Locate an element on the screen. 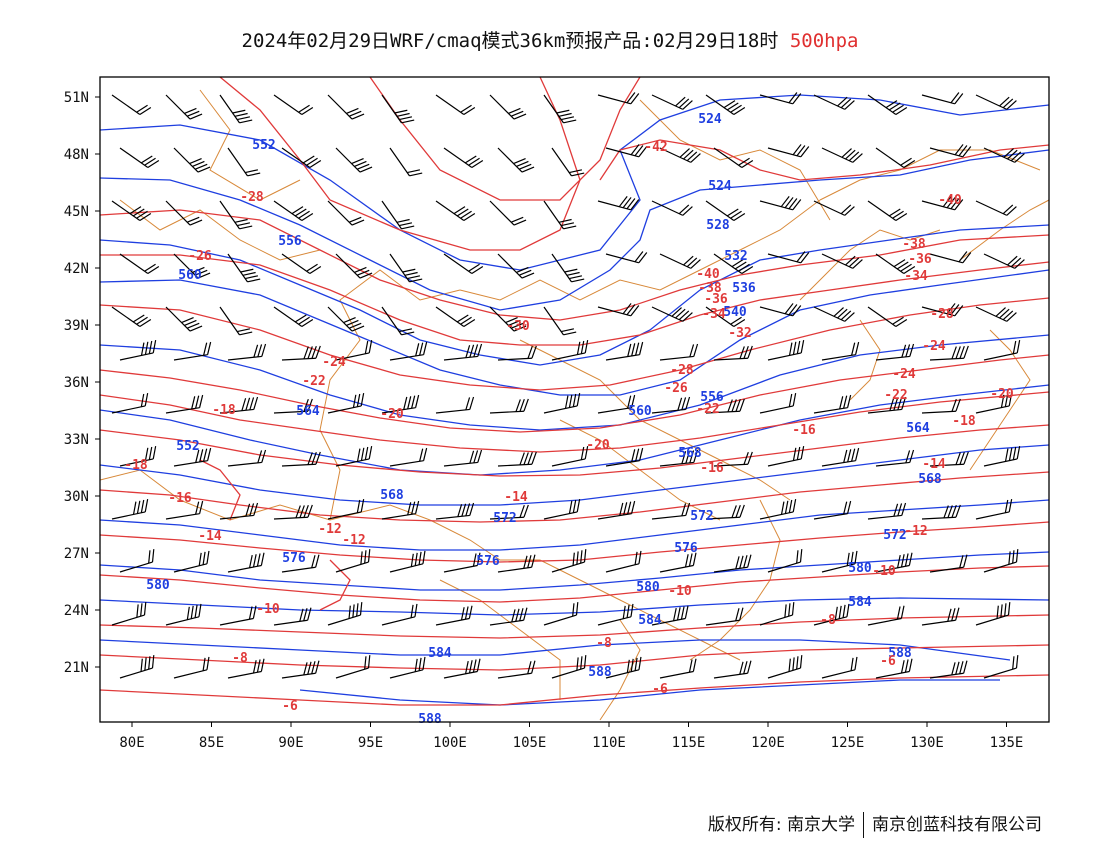 The height and width of the screenshot is (850, 1100). contour-label: -34 is located at coordinates (714, 314).